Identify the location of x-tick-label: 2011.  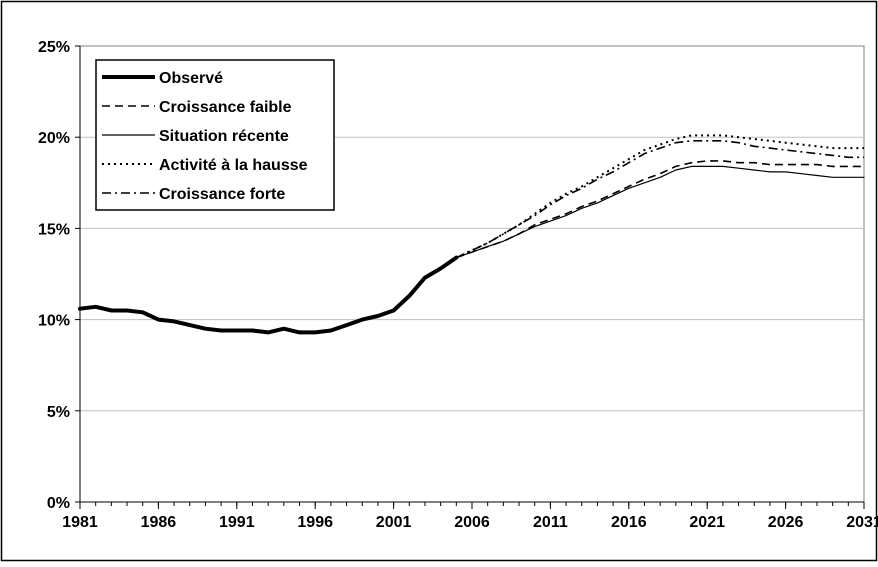
(550, 522).